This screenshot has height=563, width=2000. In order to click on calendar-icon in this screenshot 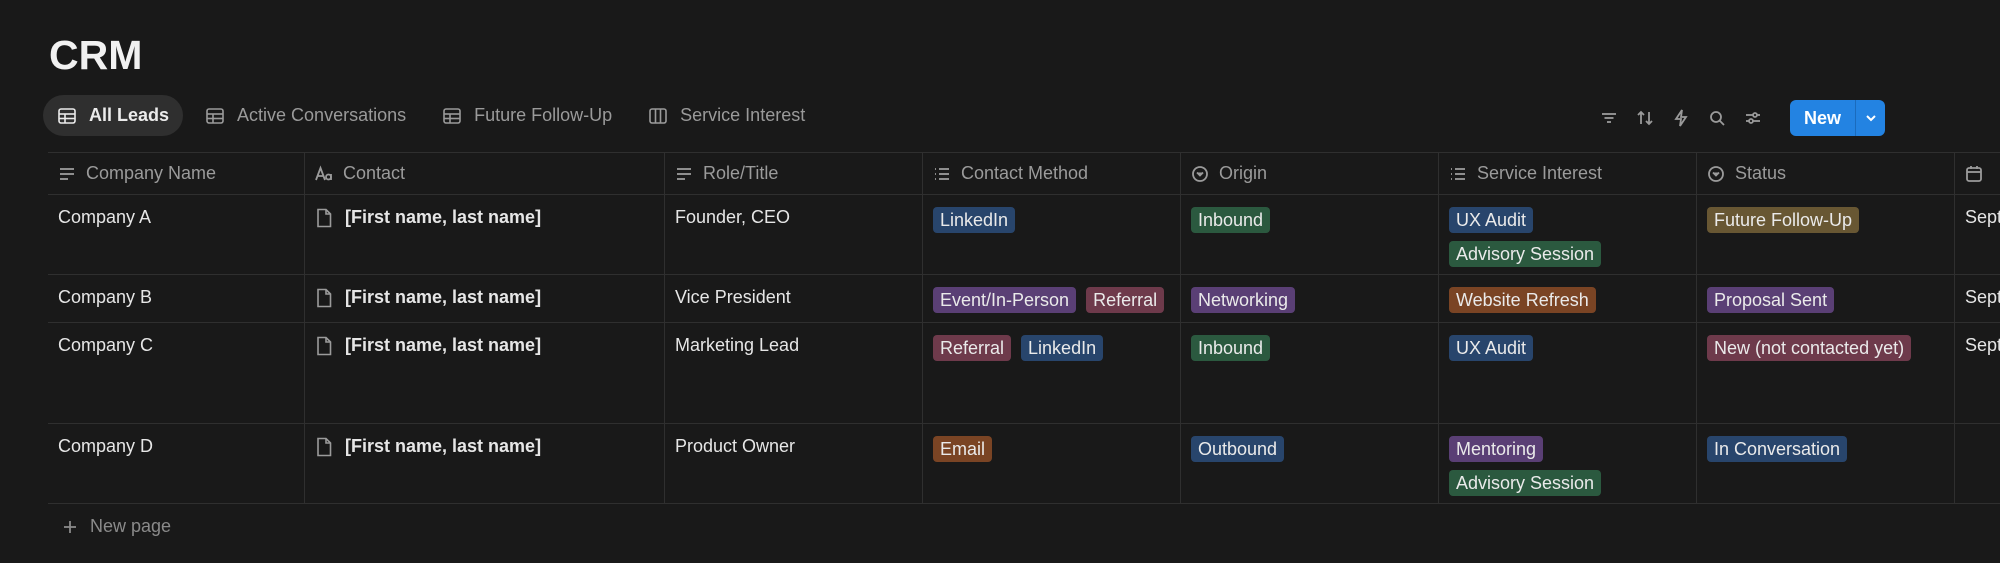, I will do `click(1974, 173)`.